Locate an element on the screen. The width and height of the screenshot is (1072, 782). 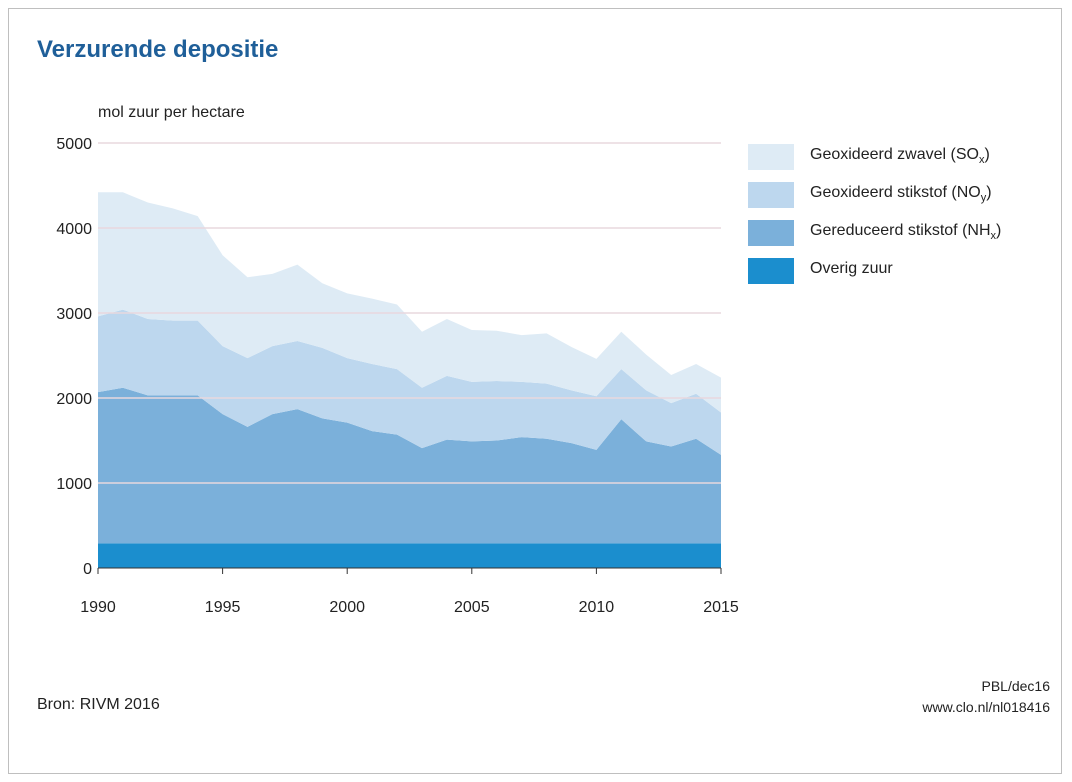
x-tick-label-1990: 1990 is located at coordinates (98, 607).